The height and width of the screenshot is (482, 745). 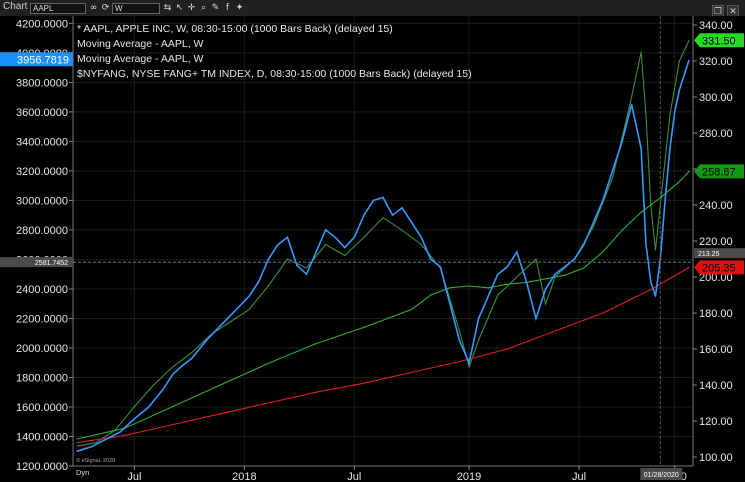 I want to click on right-tick-label: 240.00, so click(x=716, y=206).